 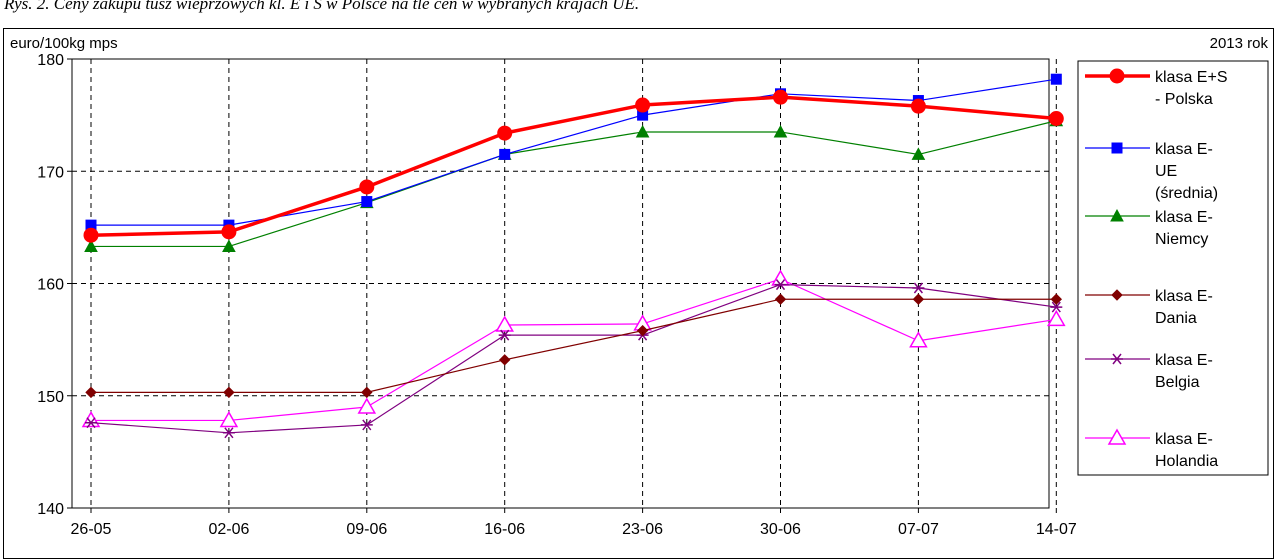 I want to click on x-tick-label: 07-07, so click(x=918, y=529).